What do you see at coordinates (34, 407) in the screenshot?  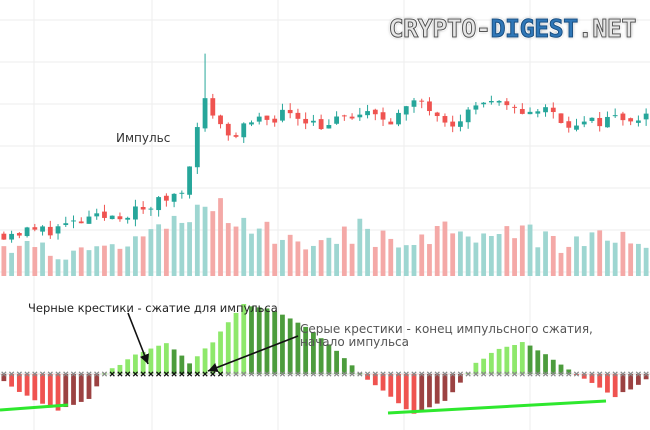 I see `trend-line-left` at bounding box center [34, 407].